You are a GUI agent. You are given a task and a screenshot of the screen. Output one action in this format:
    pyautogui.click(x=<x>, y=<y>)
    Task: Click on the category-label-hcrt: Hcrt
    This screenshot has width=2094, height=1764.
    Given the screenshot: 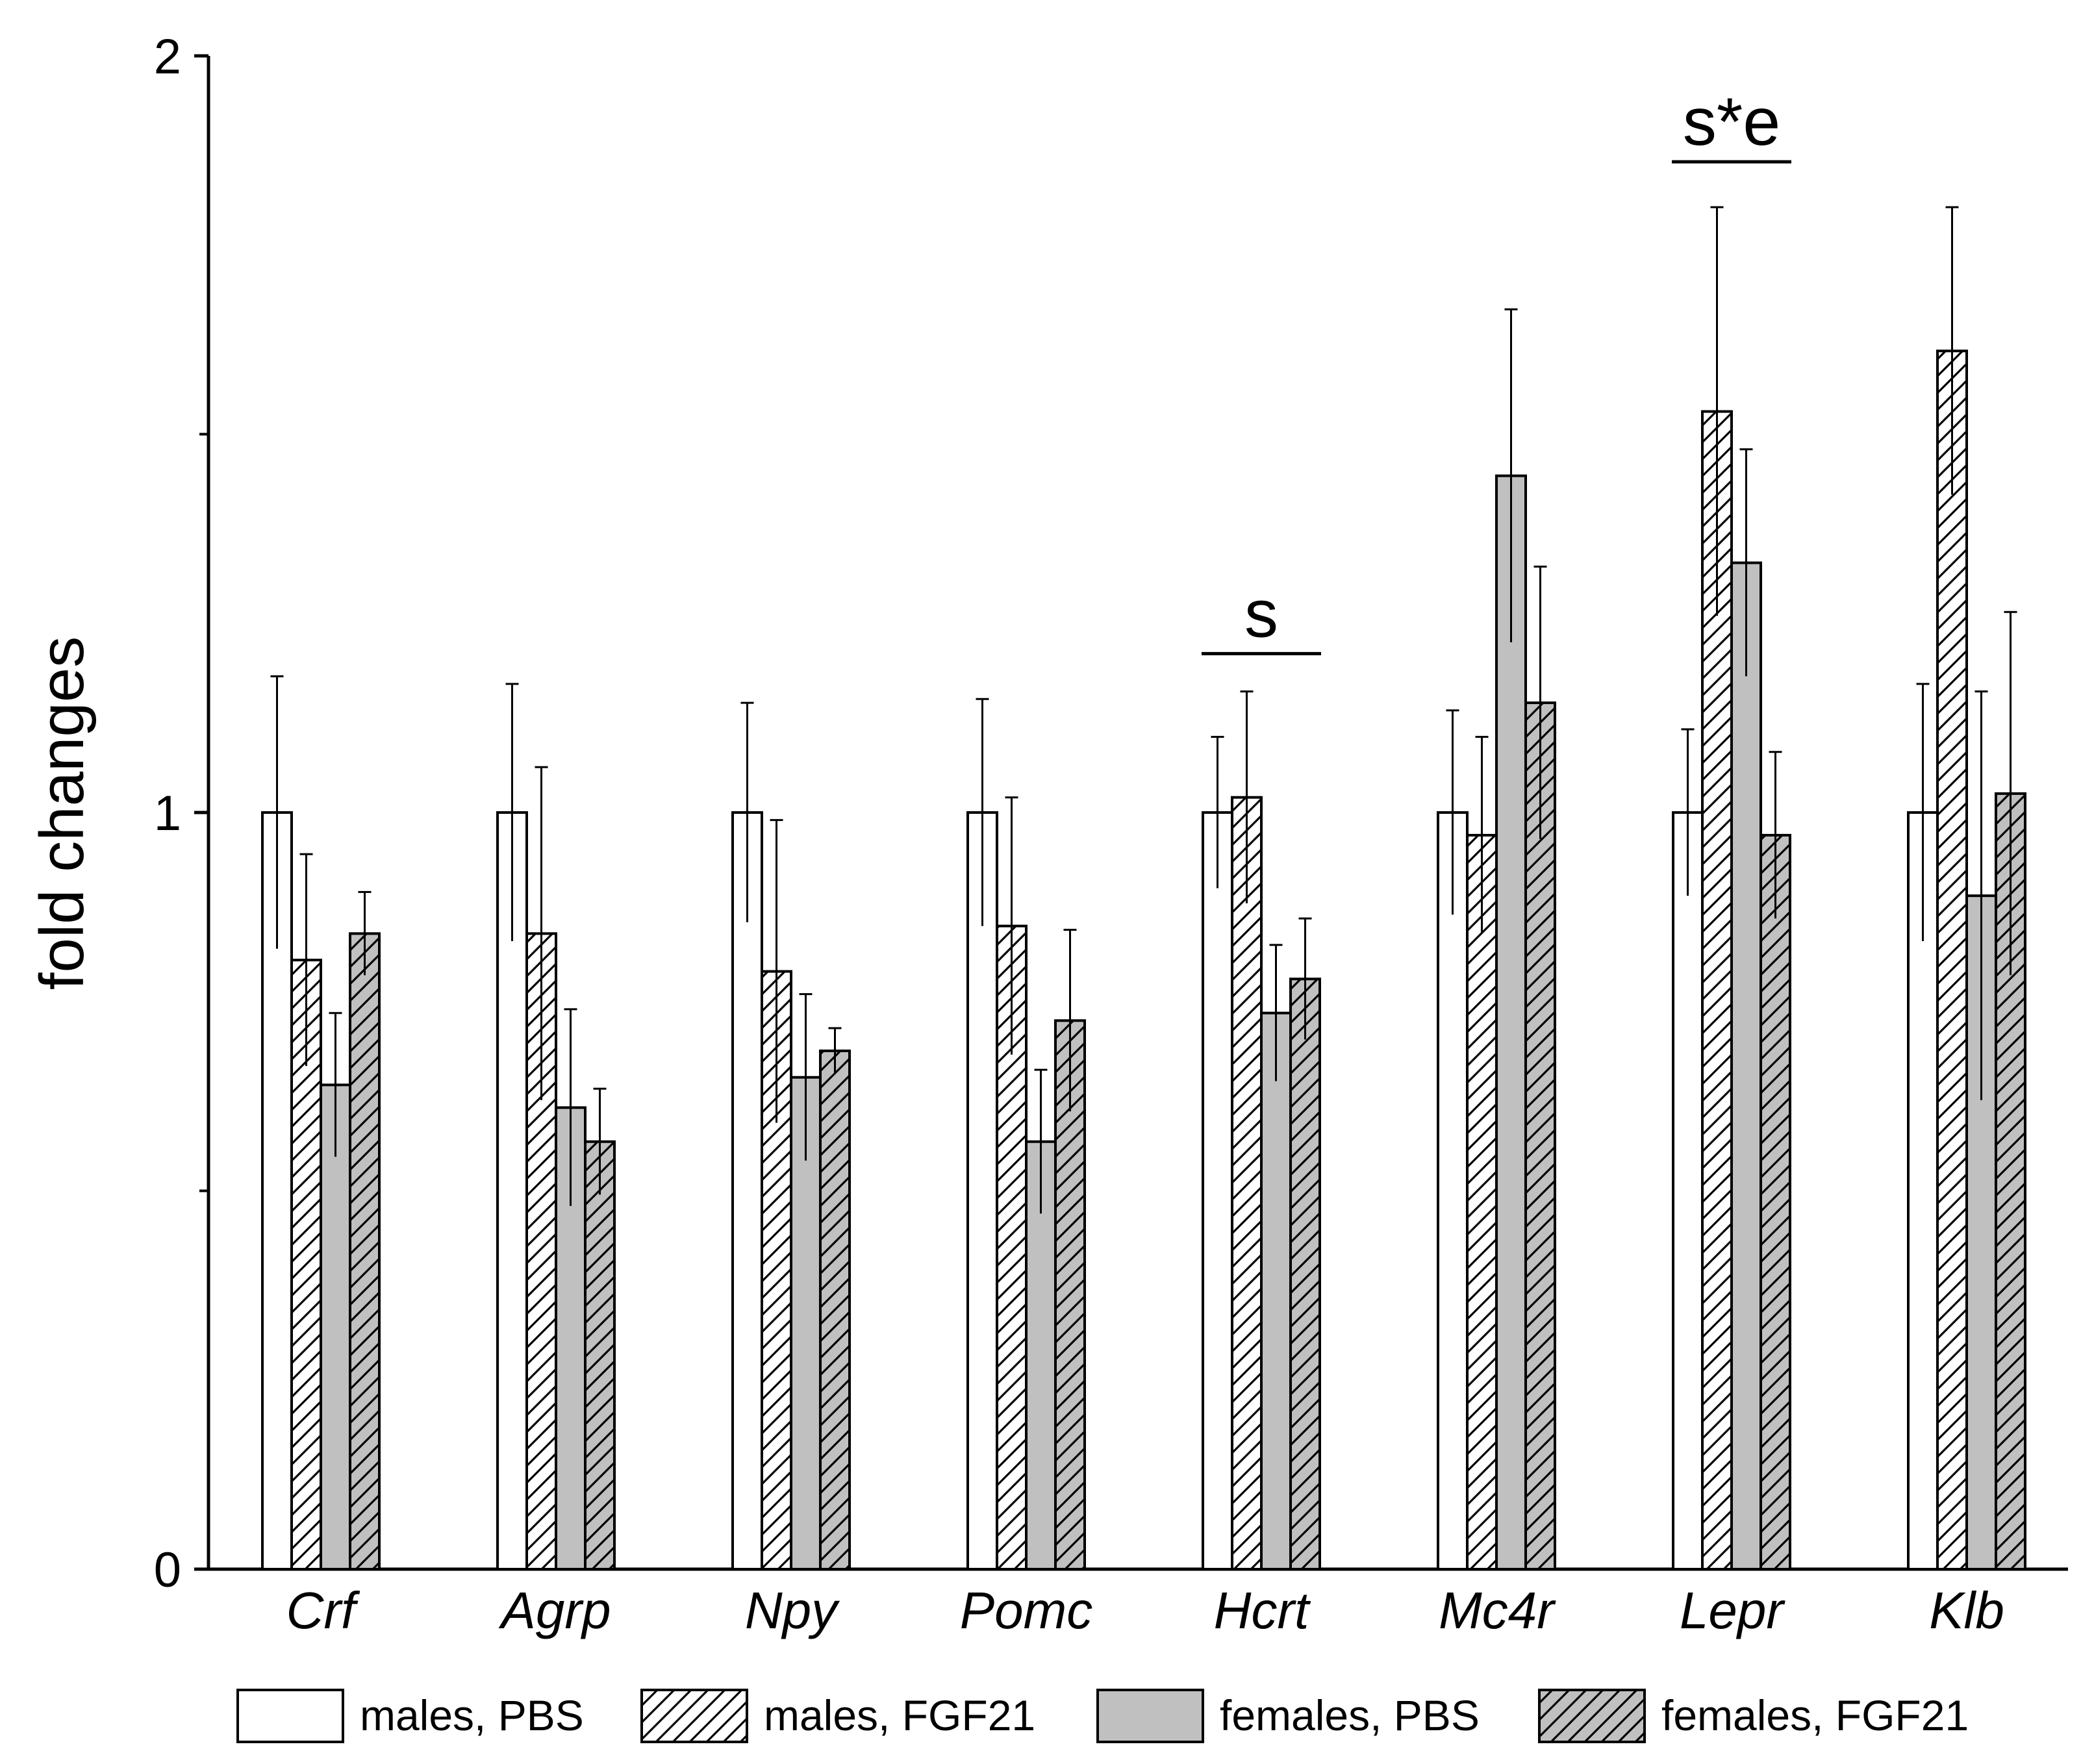 What is the action you would take?
    pyautogui.click(x=1262, y=1610)
    